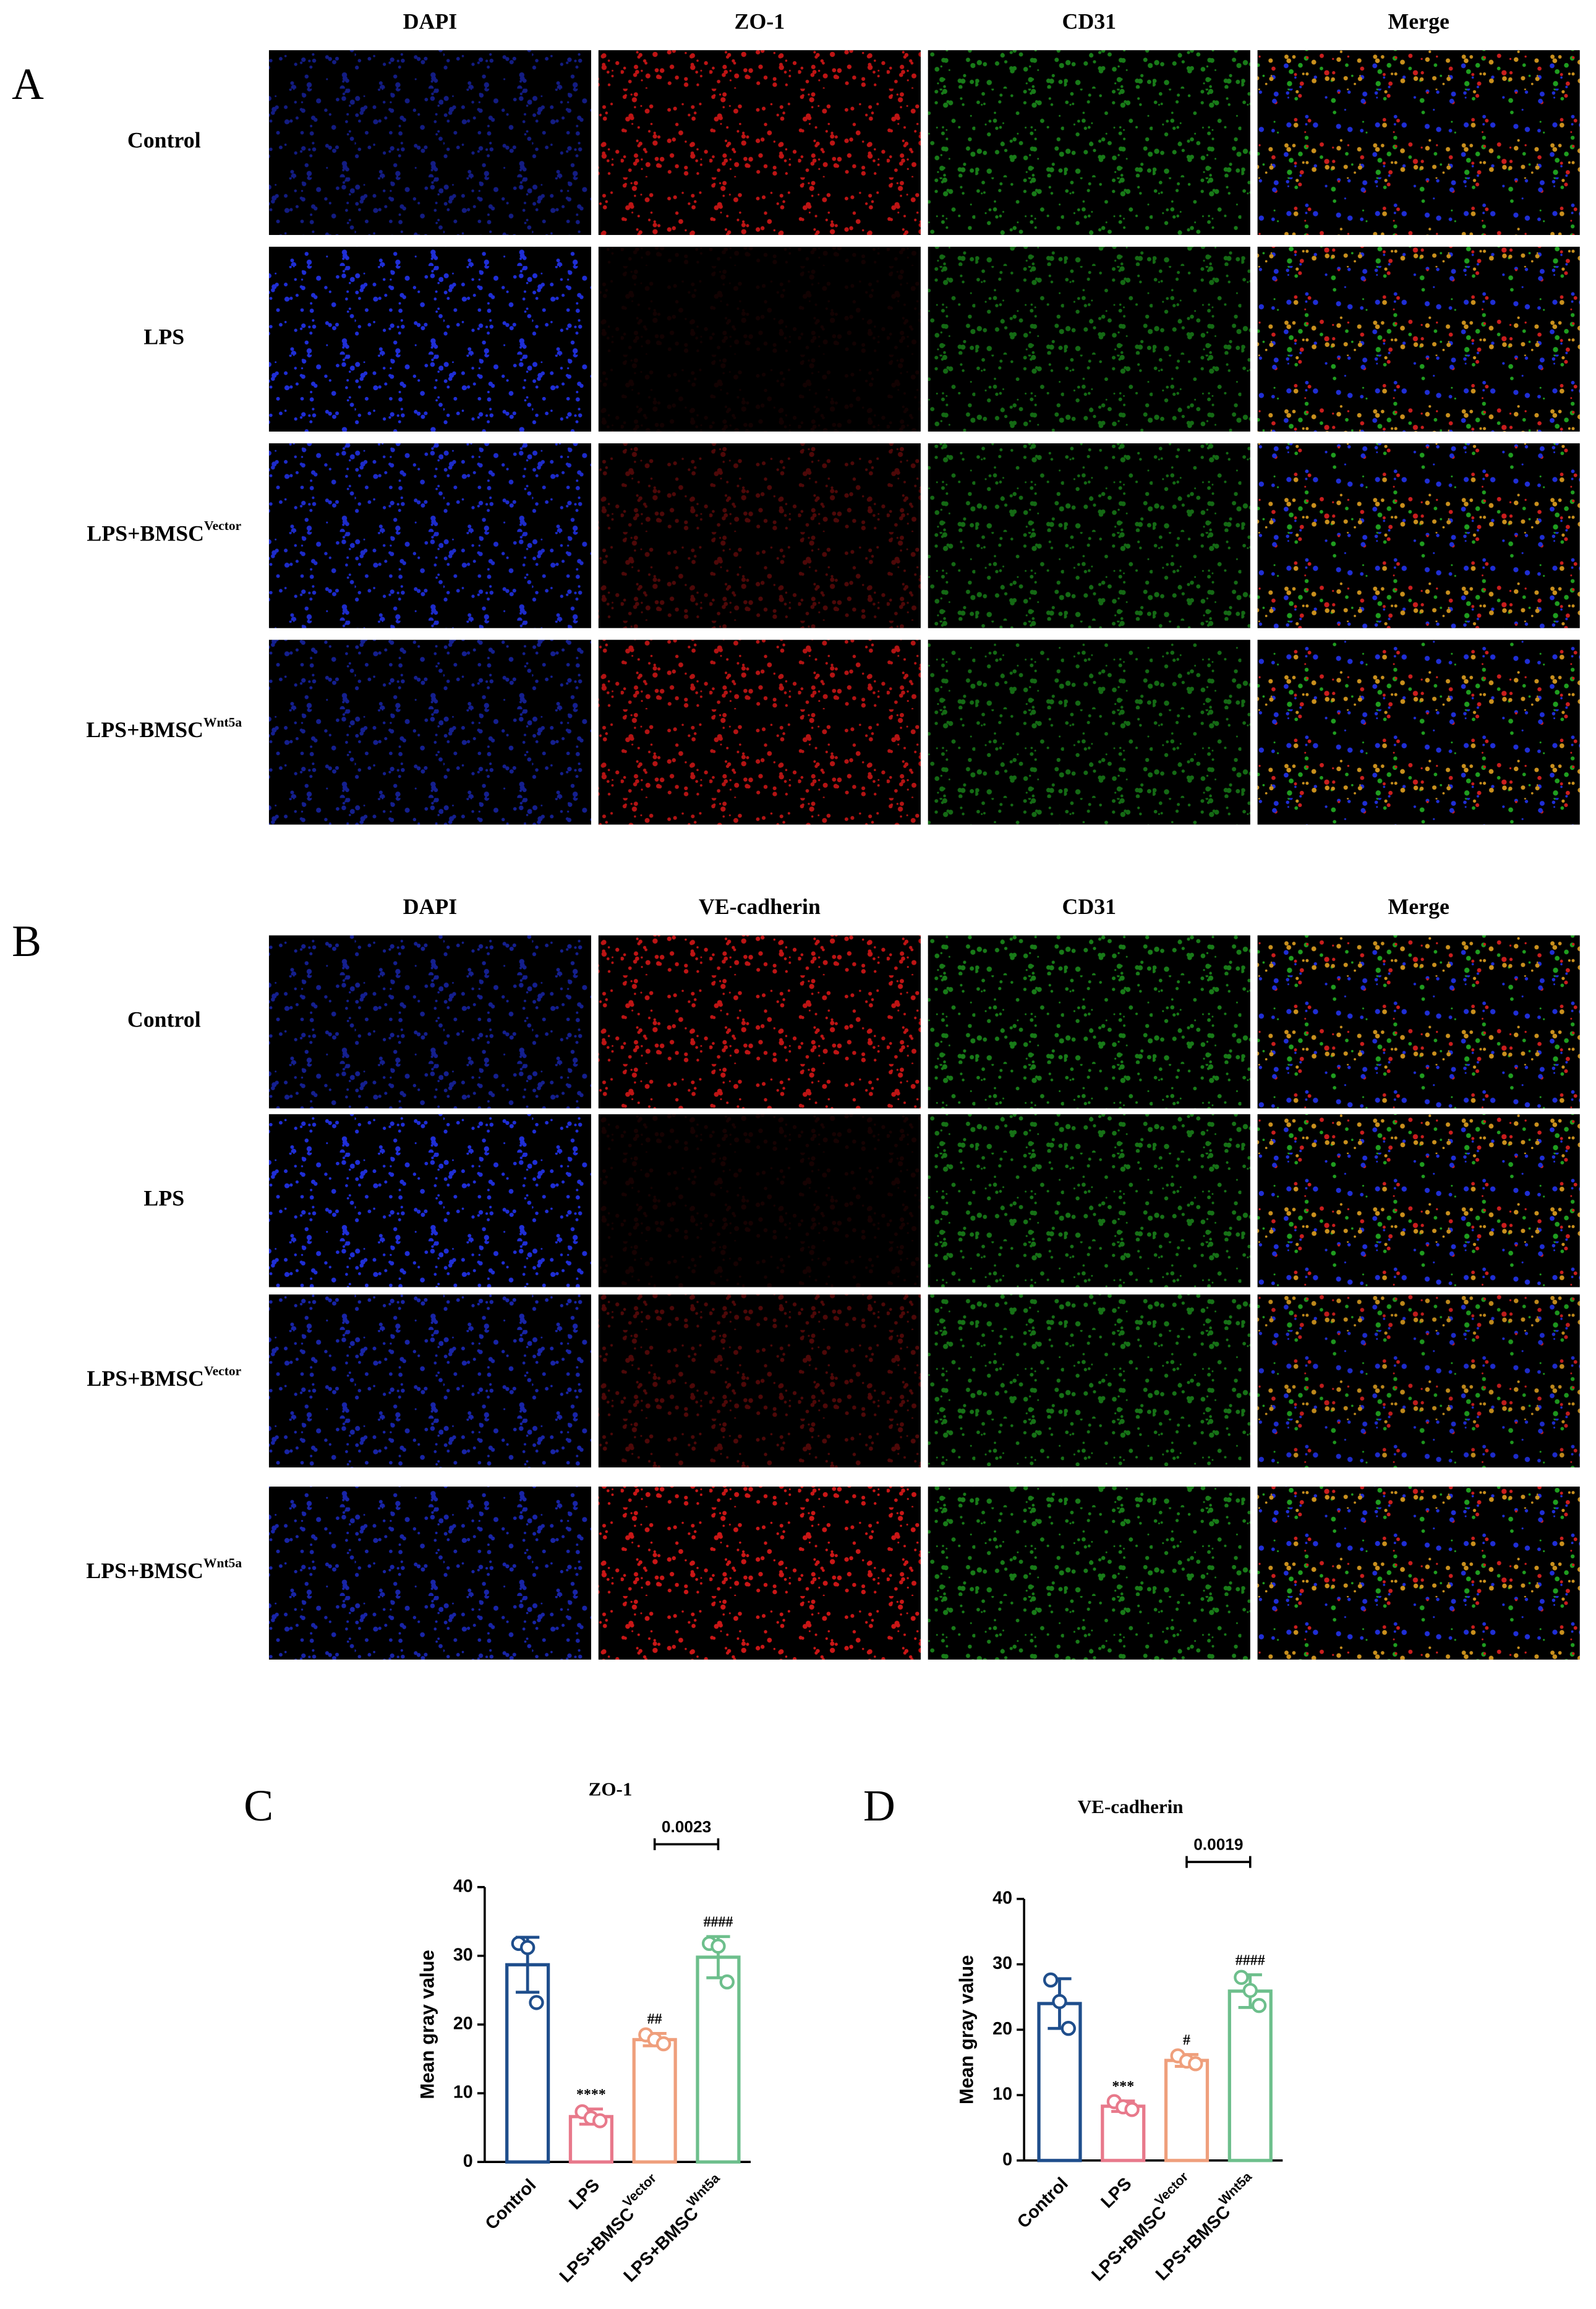  Describe the element at coordinates (430, 906) in the screenshot. I see `column-header: DAPI` at that location.